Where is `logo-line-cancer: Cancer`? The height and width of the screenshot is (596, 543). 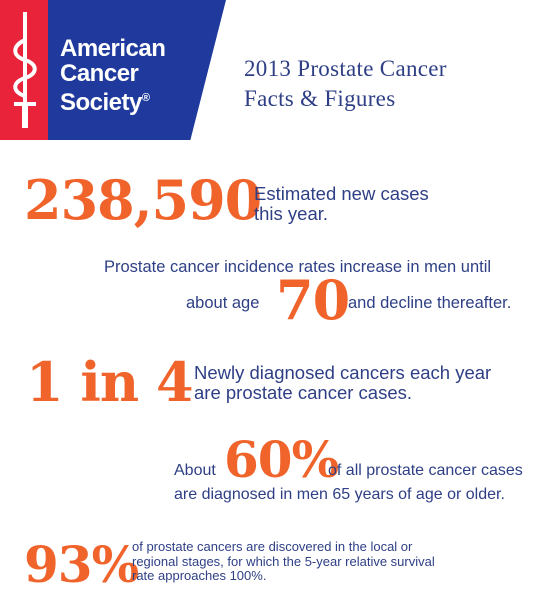 logo-line-cancer: Cancer is located at coordinates (99, 73).